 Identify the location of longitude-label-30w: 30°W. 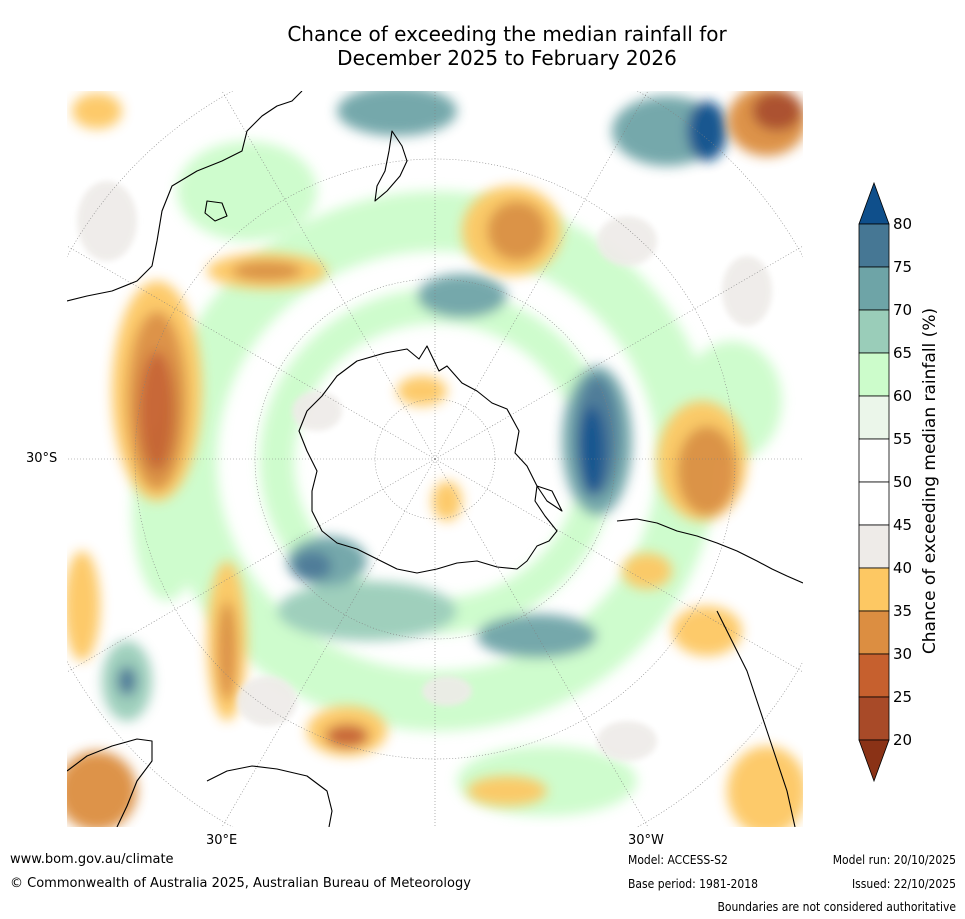
(646, 840).